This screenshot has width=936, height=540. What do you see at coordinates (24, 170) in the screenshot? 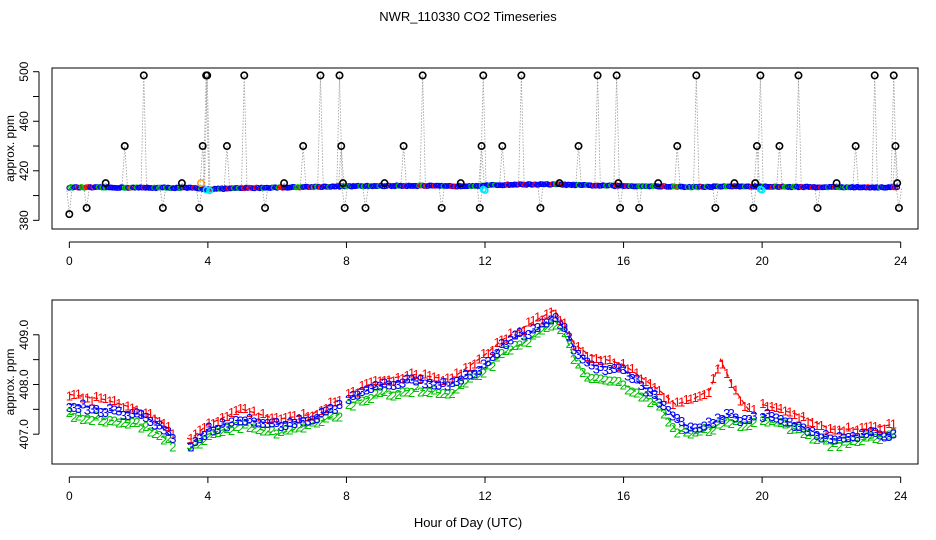
I see `top-y-tick-label: 420` at bounding box center [24, 170].